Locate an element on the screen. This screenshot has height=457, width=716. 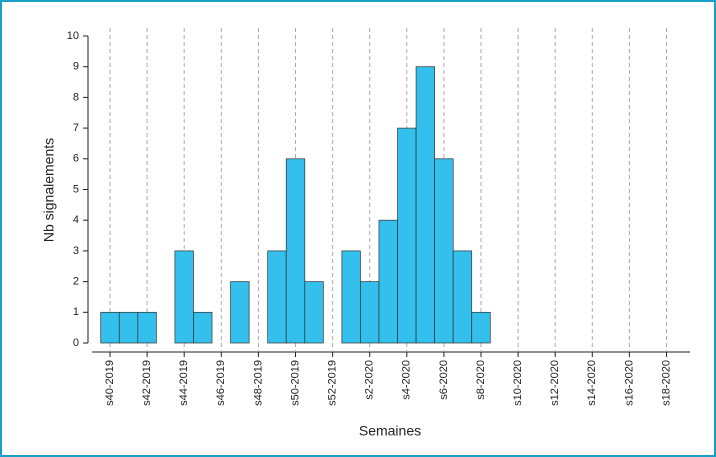
x-tick-label: s46-2019 is located at coordinates (221, 383).